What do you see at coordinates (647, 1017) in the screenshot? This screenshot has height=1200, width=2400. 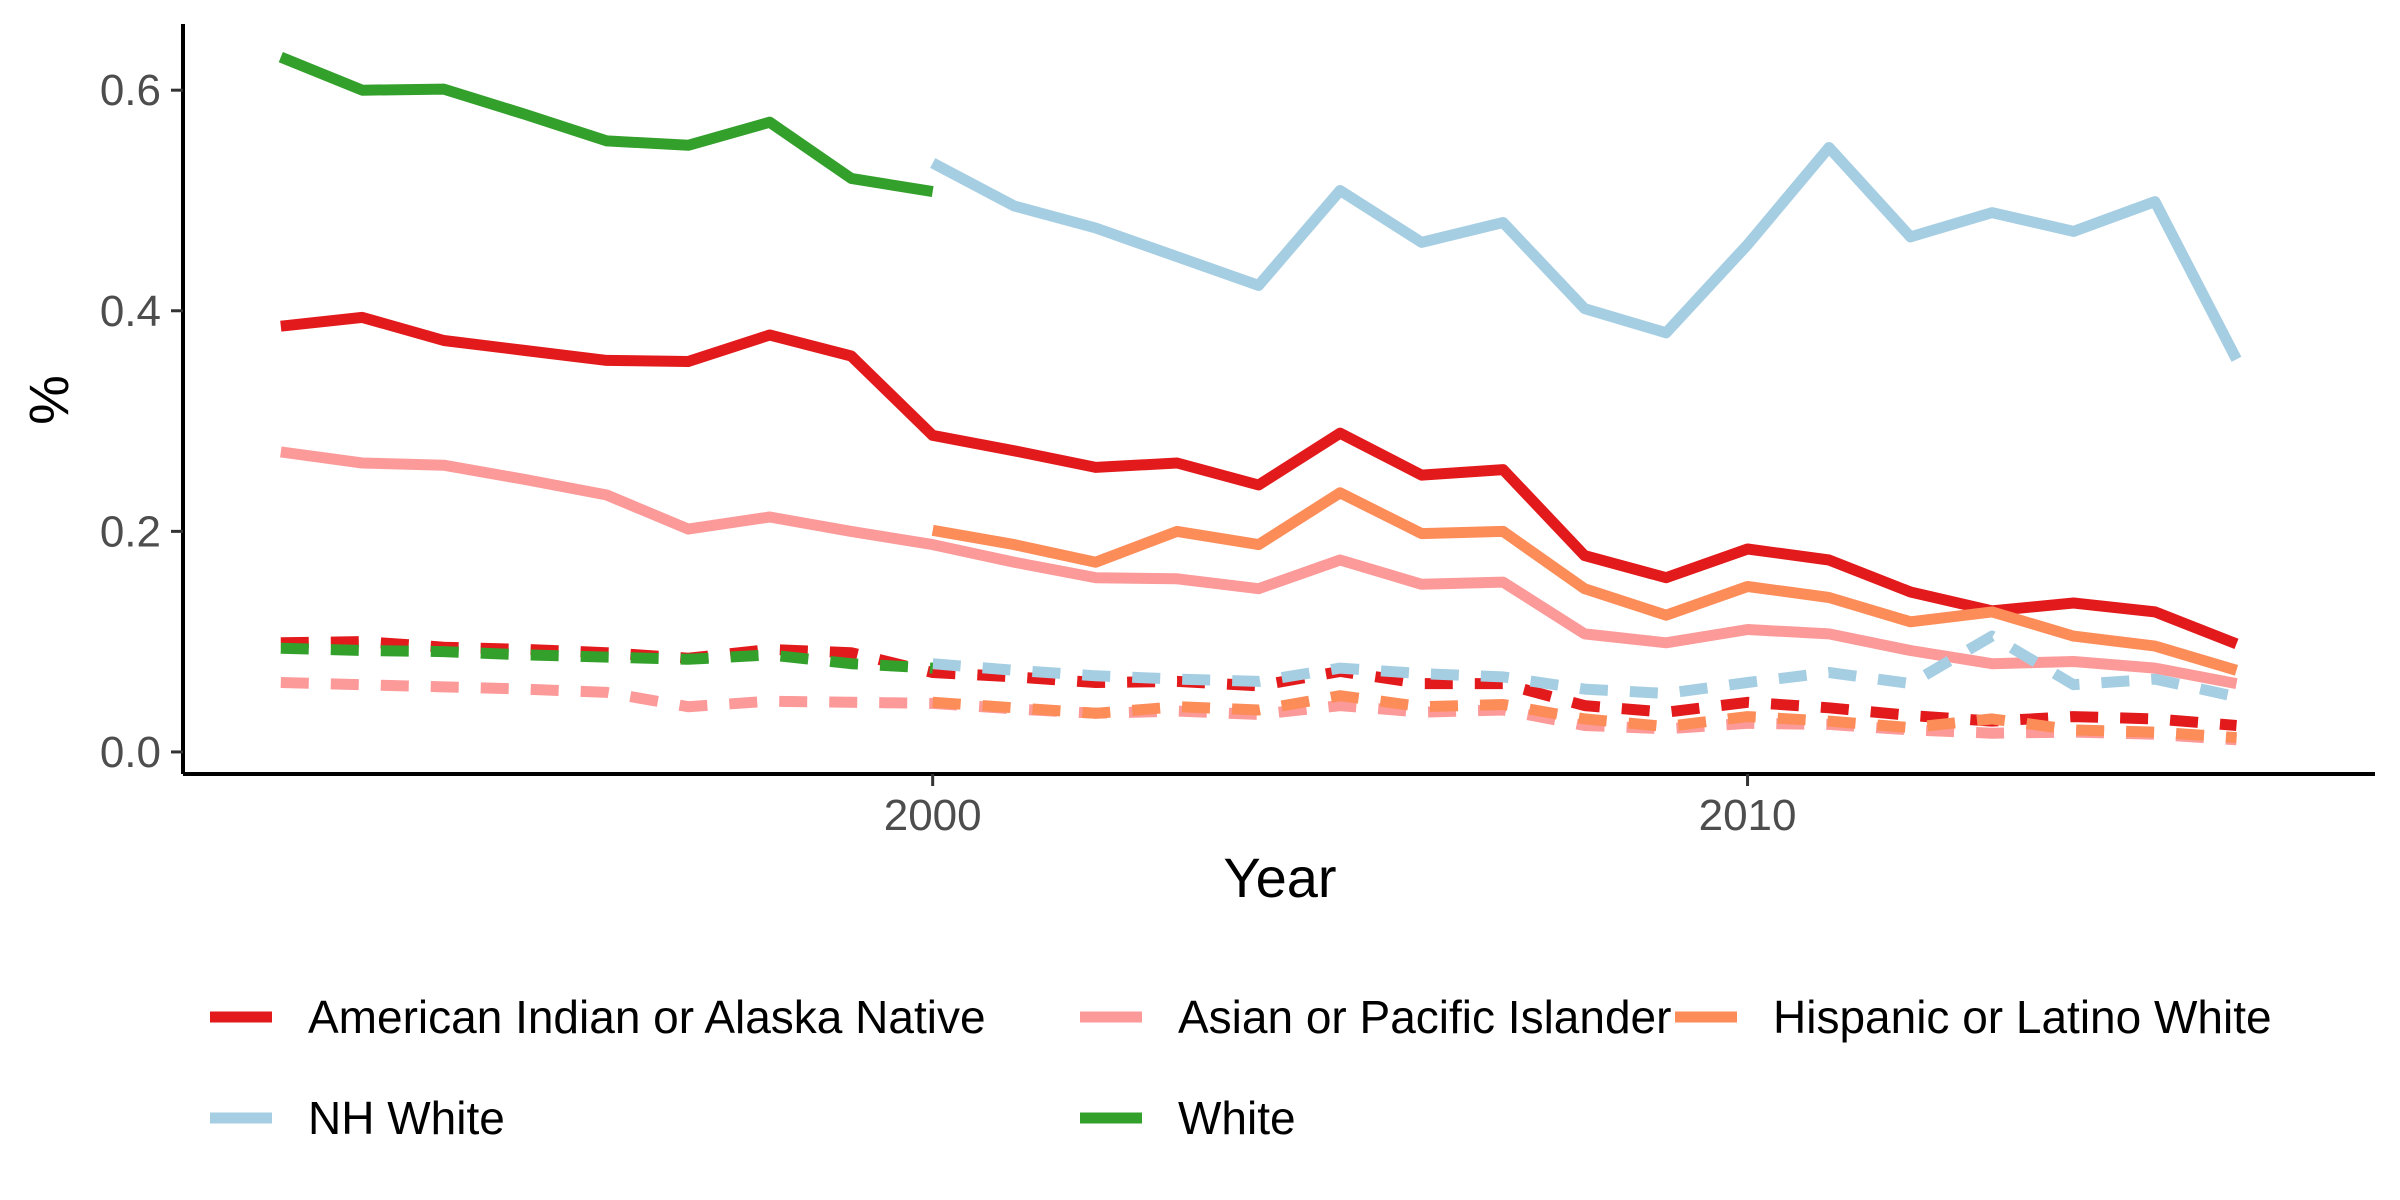 I see `legend-label-american-indian-or-alaska-native: American Indian or Alaska Native` at bounding box center [647, 1017].